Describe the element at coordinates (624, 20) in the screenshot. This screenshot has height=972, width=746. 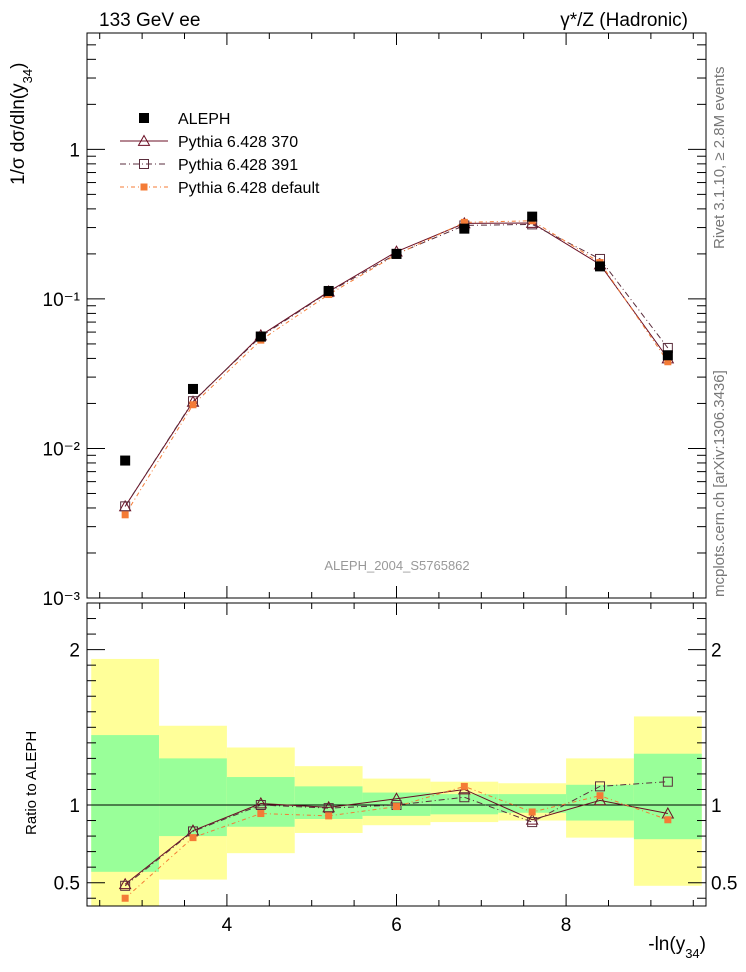
I see `header-right: γ*/Z (Hadronic)` at that location.